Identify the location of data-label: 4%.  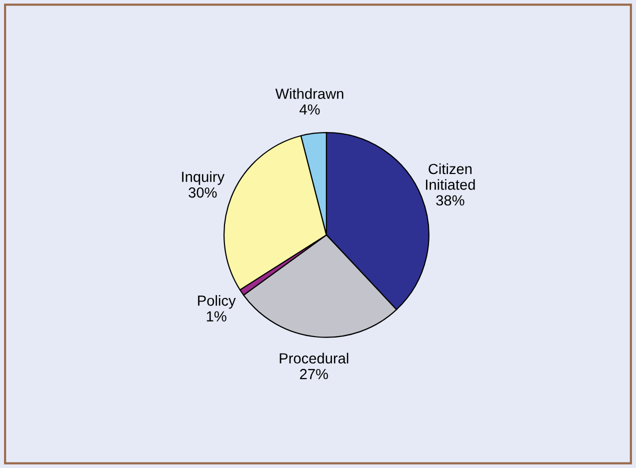
(310, 109).